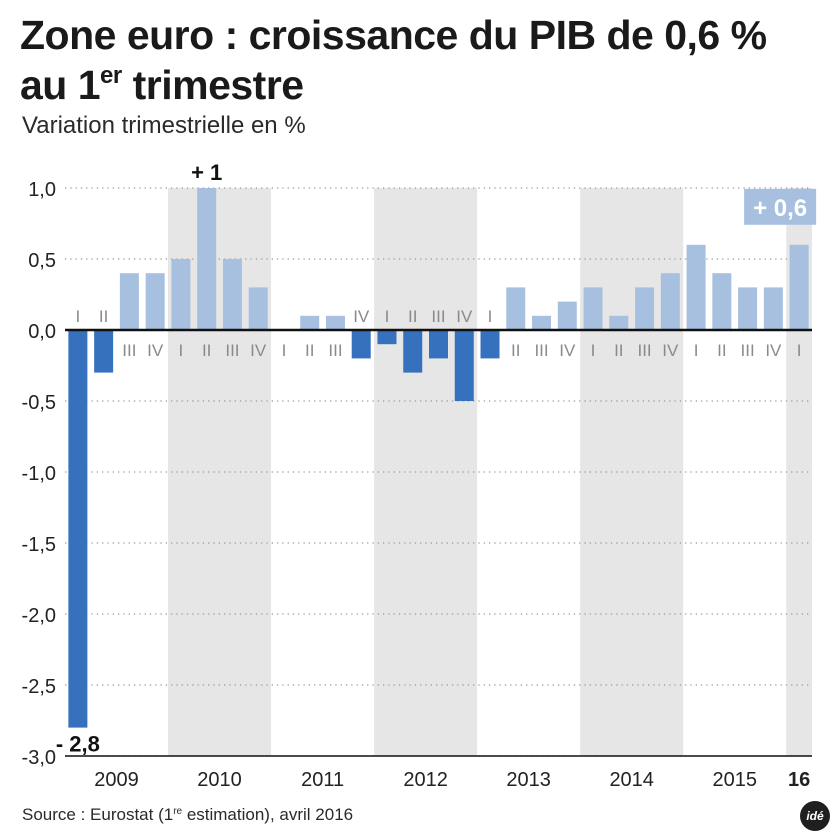 Image resolution: width=838 pixels, height=838 pixels. What do you see at coordinates (39, 687) in the screenshot?
I see `y-tick-label: -2,5` at bounding box center [39, 687].